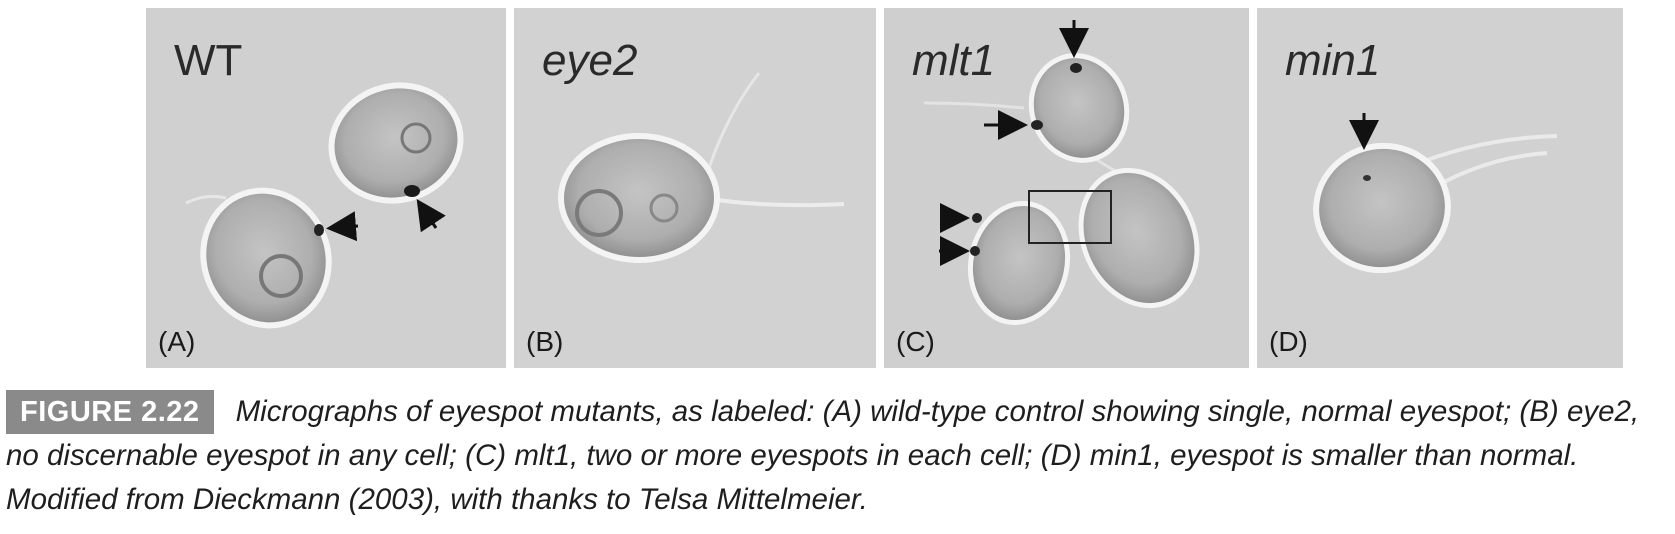 The height and width of the screenshot is (534, 1675). Describe the element at coordinates (110, 412) in the screenshot. I see `figure-label: FIGURE 2.22` at that location.